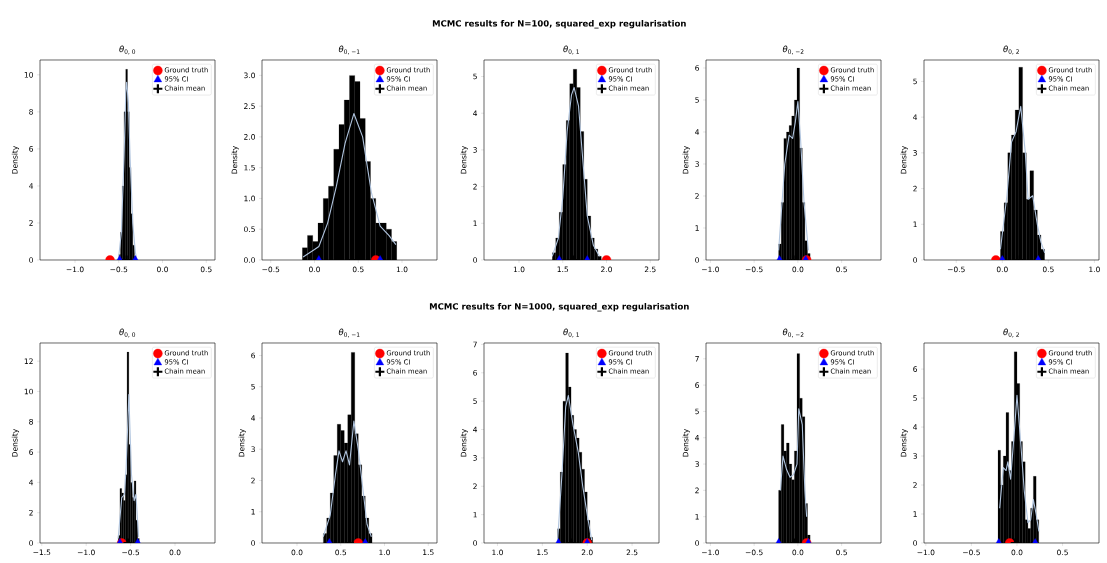  Describe the element at coordinates (559, 24) in the screenshot. I see `text: MCMC results for N=100, squared_exp regularisation` at that location.